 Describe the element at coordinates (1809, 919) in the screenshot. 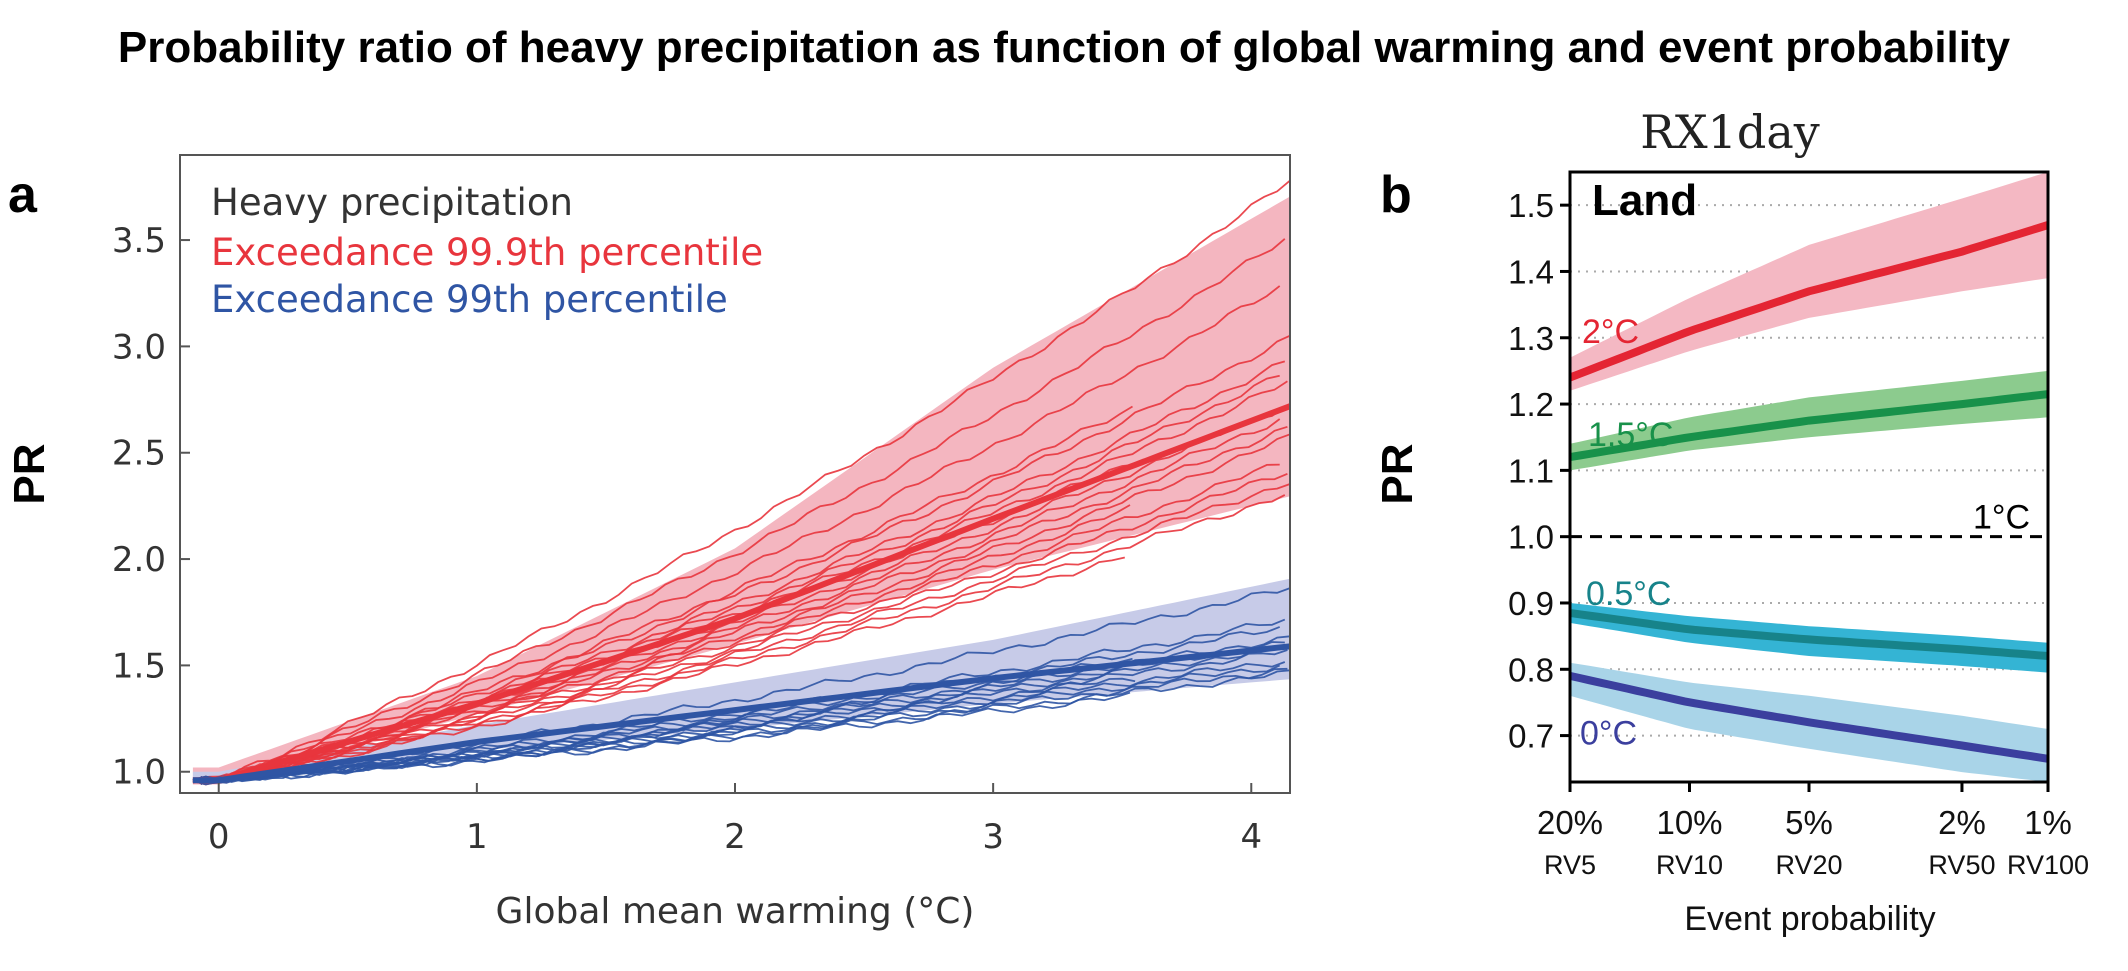

I see `panel-b-x-axis-label: Event probability` at that location.